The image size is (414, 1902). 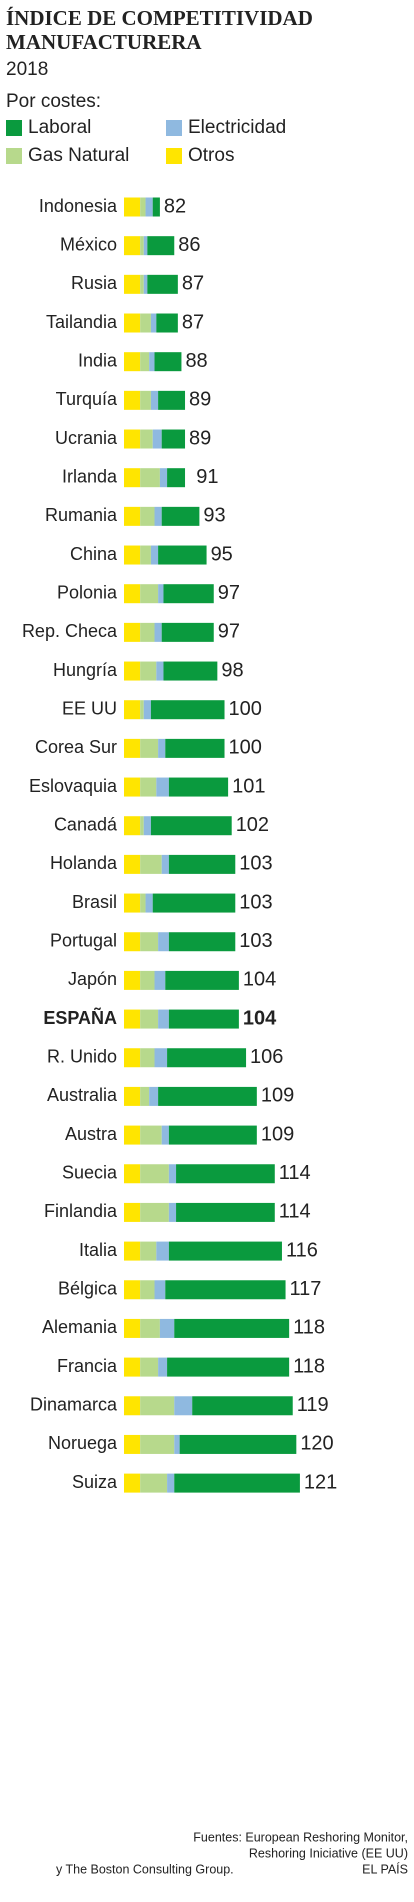 What do you see at coordinates (229, 632) in the screenshot?
I see `total-label: 97` at bounding box center [229, 632].